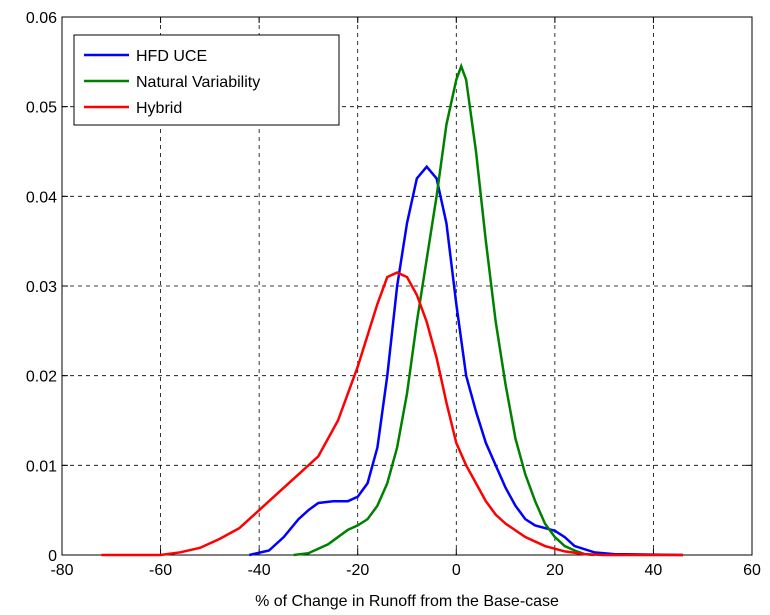  I want to click on legend-label: Hybrid, so click(159, 108).